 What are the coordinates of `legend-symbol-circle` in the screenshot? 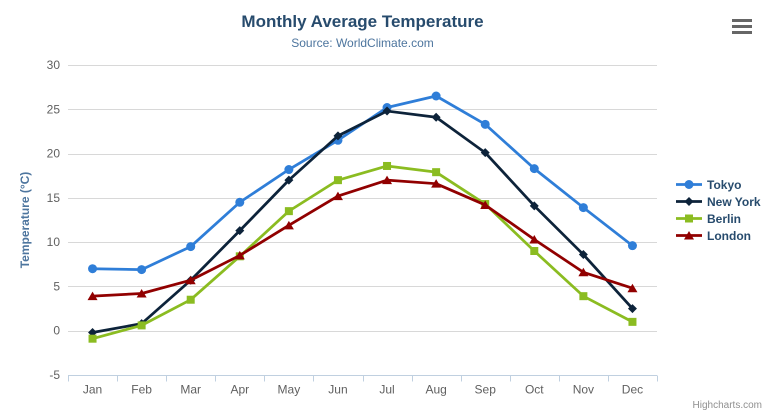 It's located at (689, 184).